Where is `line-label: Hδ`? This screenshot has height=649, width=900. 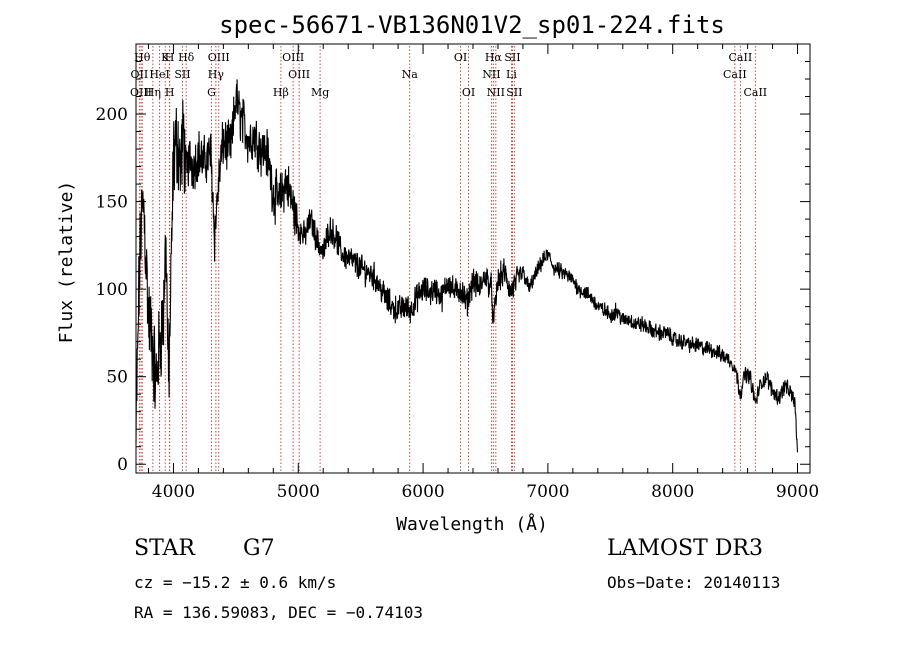 line-label: Hδ is located at coordinates (186, 57).